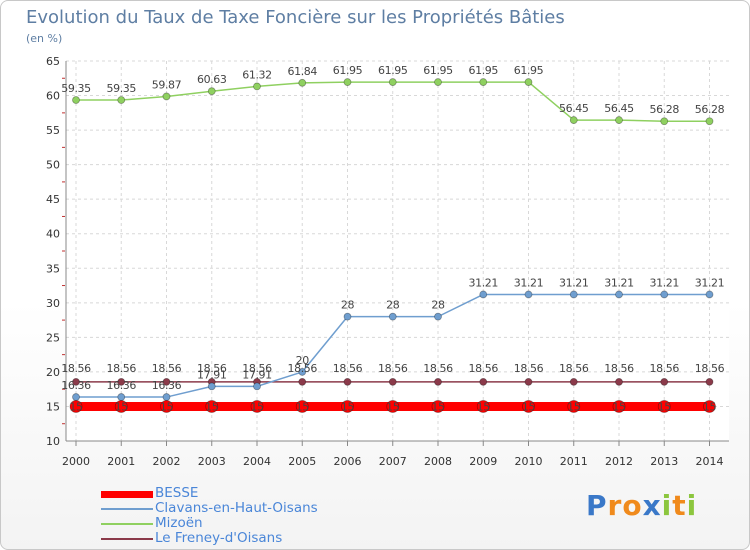 The image size is (750, 550). What do you see at coordinates (53, 268) in the screenshot?
I see `y-tick-label: 35` at bounding box center [53, 268].